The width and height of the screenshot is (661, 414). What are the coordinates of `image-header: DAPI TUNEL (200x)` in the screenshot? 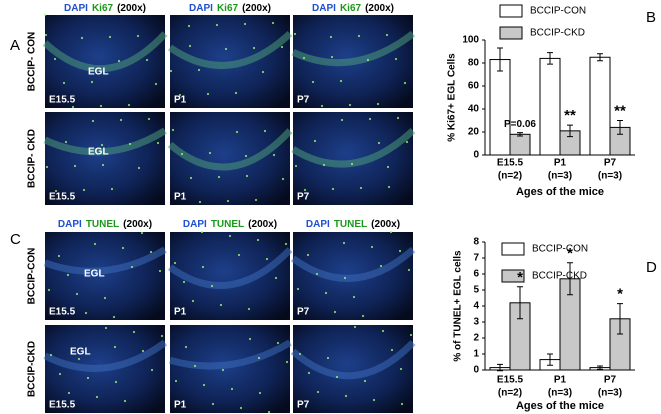 It's located at (230, 224).